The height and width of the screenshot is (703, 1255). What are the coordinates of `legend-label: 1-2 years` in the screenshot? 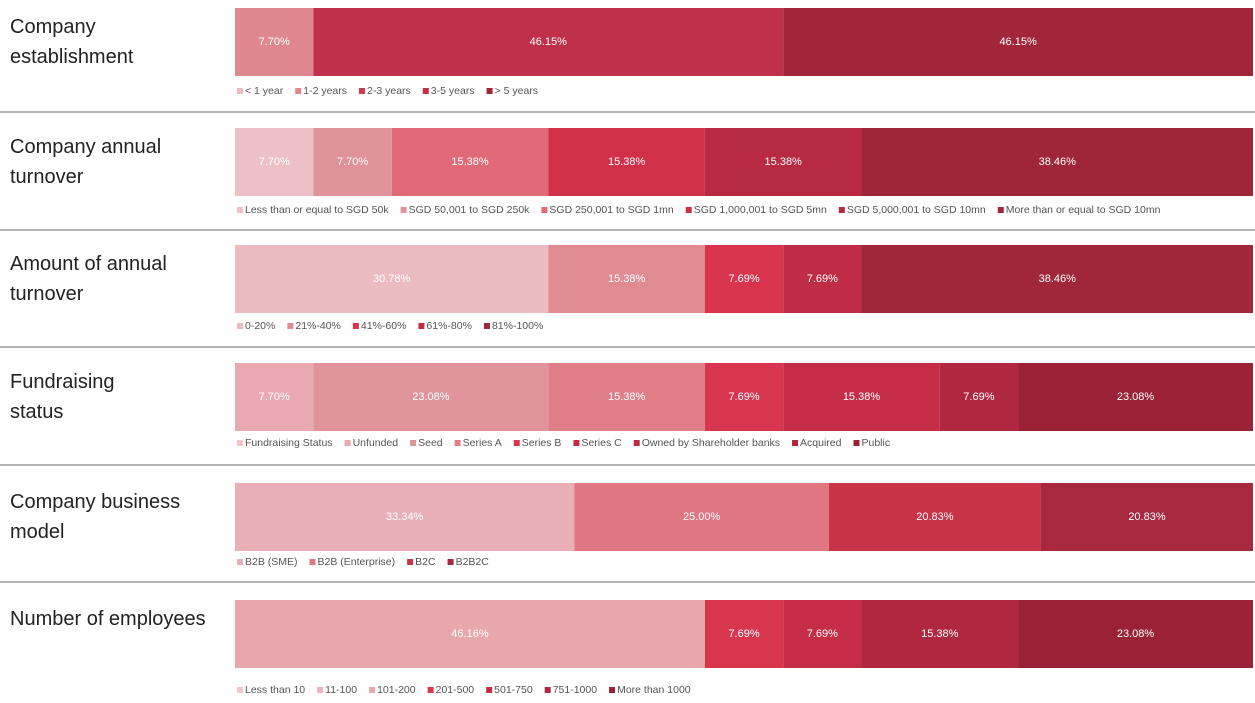 It's located at (325, 91).